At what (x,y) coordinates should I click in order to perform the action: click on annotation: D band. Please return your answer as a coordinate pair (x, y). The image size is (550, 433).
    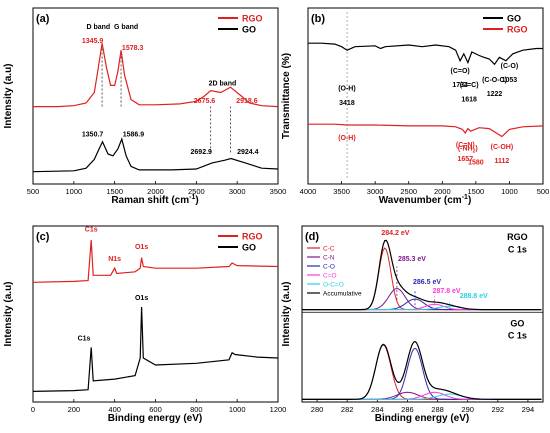
    Looking at the image, I should click on (98, 27).